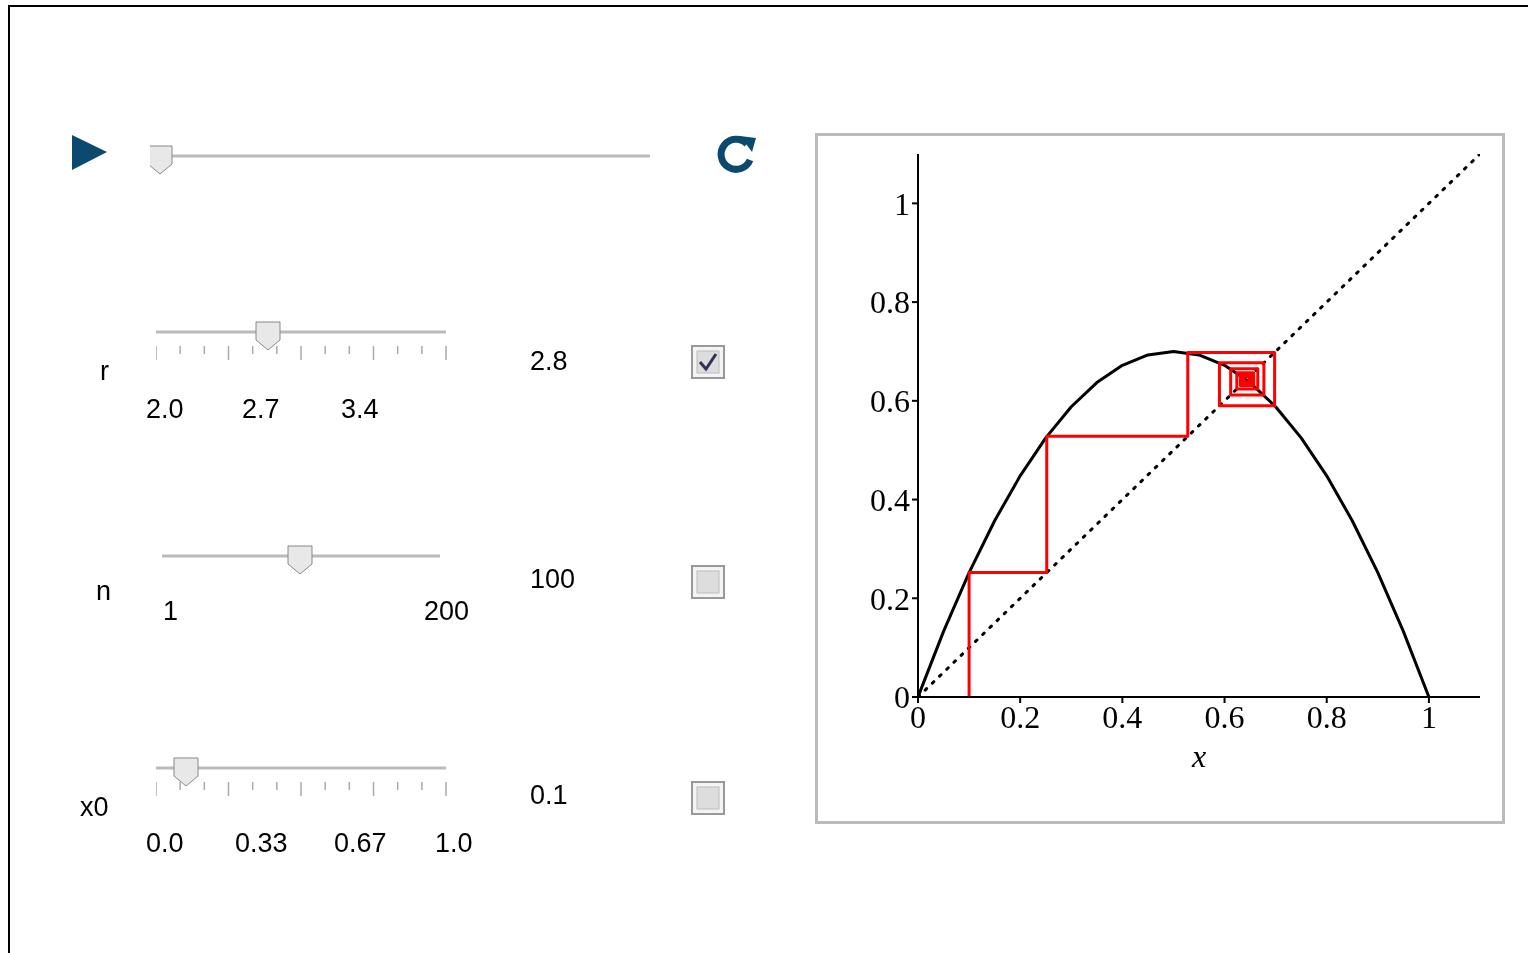 The image size is (1528, 953). What do you see at coordinates (104, 591) in the screenshot?
I see `text: n` at bounding box center [104, 591].